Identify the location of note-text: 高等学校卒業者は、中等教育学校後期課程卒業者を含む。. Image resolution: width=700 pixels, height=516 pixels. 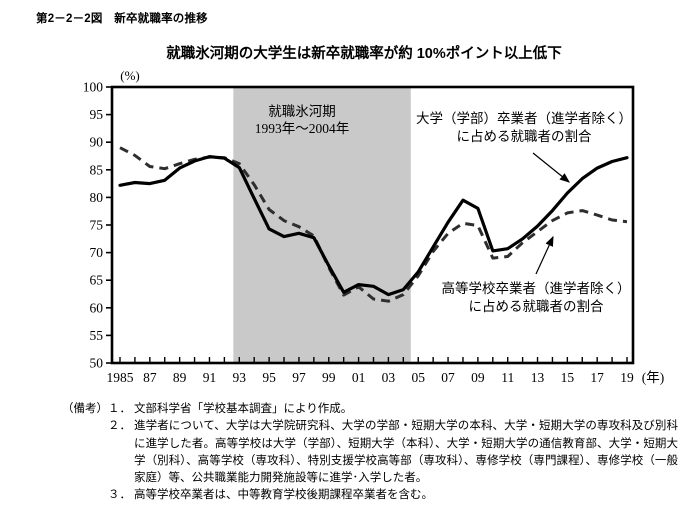
(283, 495).